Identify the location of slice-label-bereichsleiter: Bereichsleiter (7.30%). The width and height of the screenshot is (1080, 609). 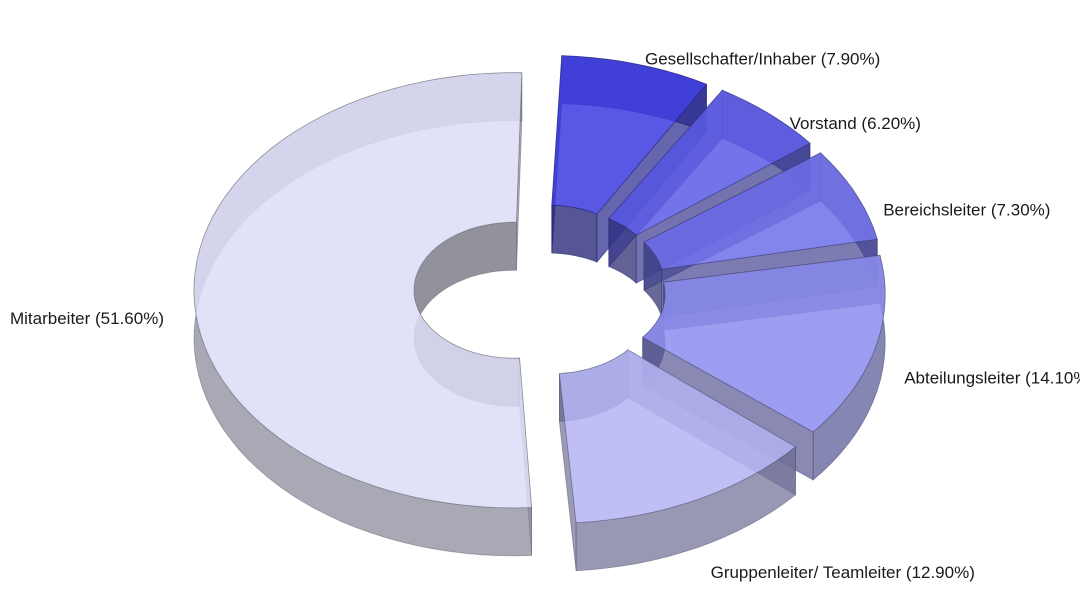
(966, 210).